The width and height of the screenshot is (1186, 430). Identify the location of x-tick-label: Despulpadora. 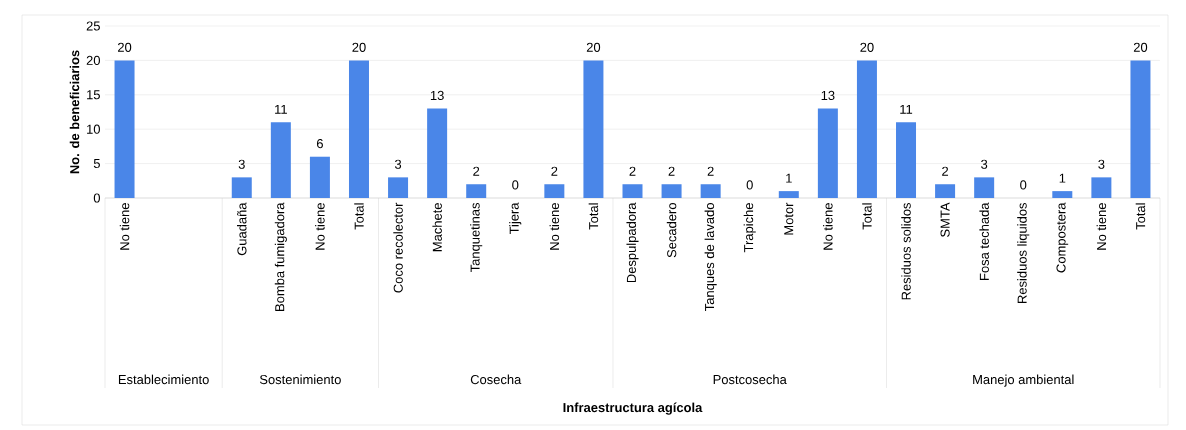
(632, 242).